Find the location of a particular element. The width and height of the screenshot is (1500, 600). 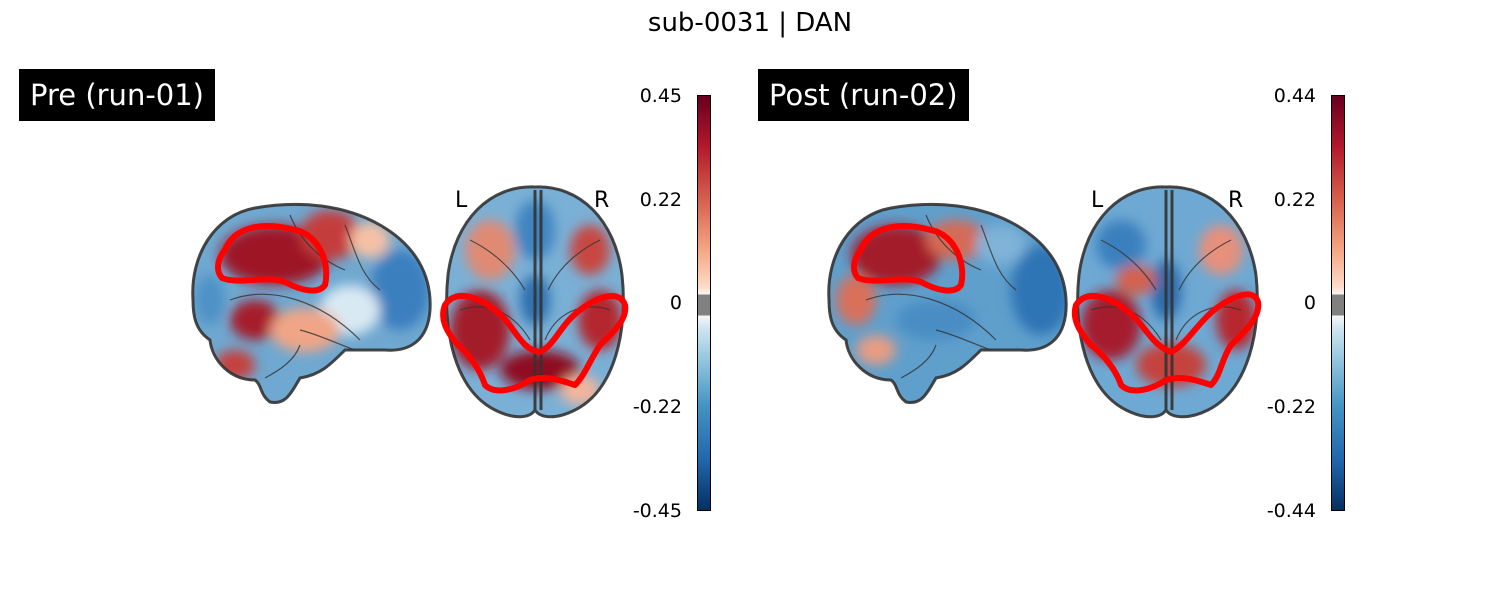

colorbar-tick: -0.45 is located at coordinates (657, 511).